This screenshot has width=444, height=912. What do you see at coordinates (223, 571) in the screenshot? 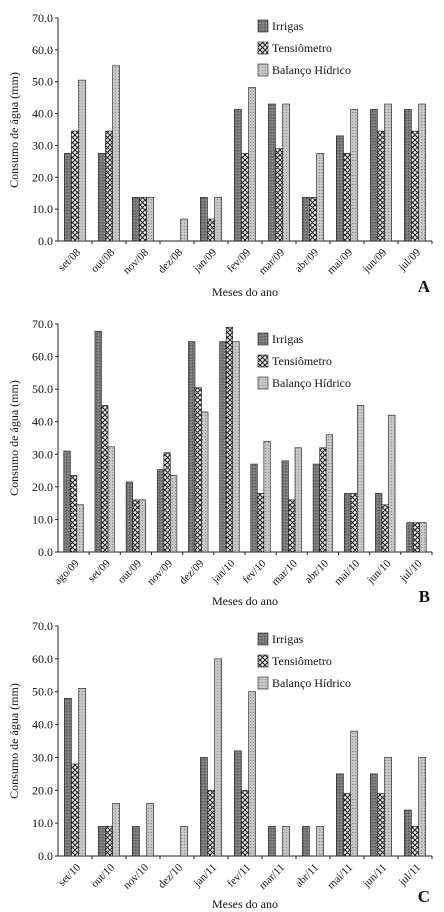
I see `x-tick-label: jan/10` at bounding box center [223, 571].